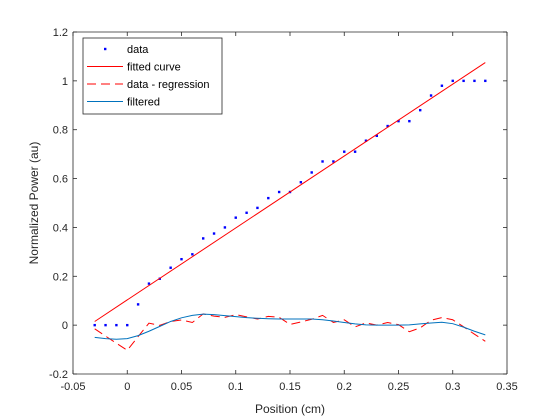 The image size is (560, 420). What do you see at coordinates (138, 50) in the screenshot?
I see `legend-label: data` at bounding box center [138, 50].